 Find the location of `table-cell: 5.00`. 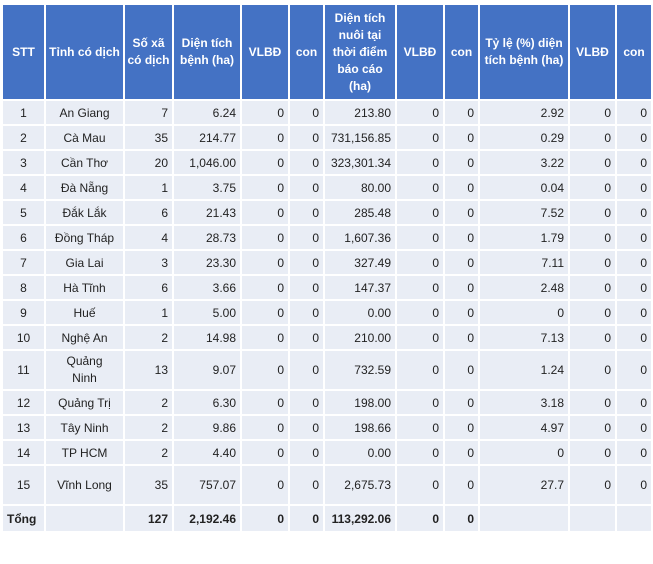

table-cell: 5.00 is located at coordinates (207, 312).